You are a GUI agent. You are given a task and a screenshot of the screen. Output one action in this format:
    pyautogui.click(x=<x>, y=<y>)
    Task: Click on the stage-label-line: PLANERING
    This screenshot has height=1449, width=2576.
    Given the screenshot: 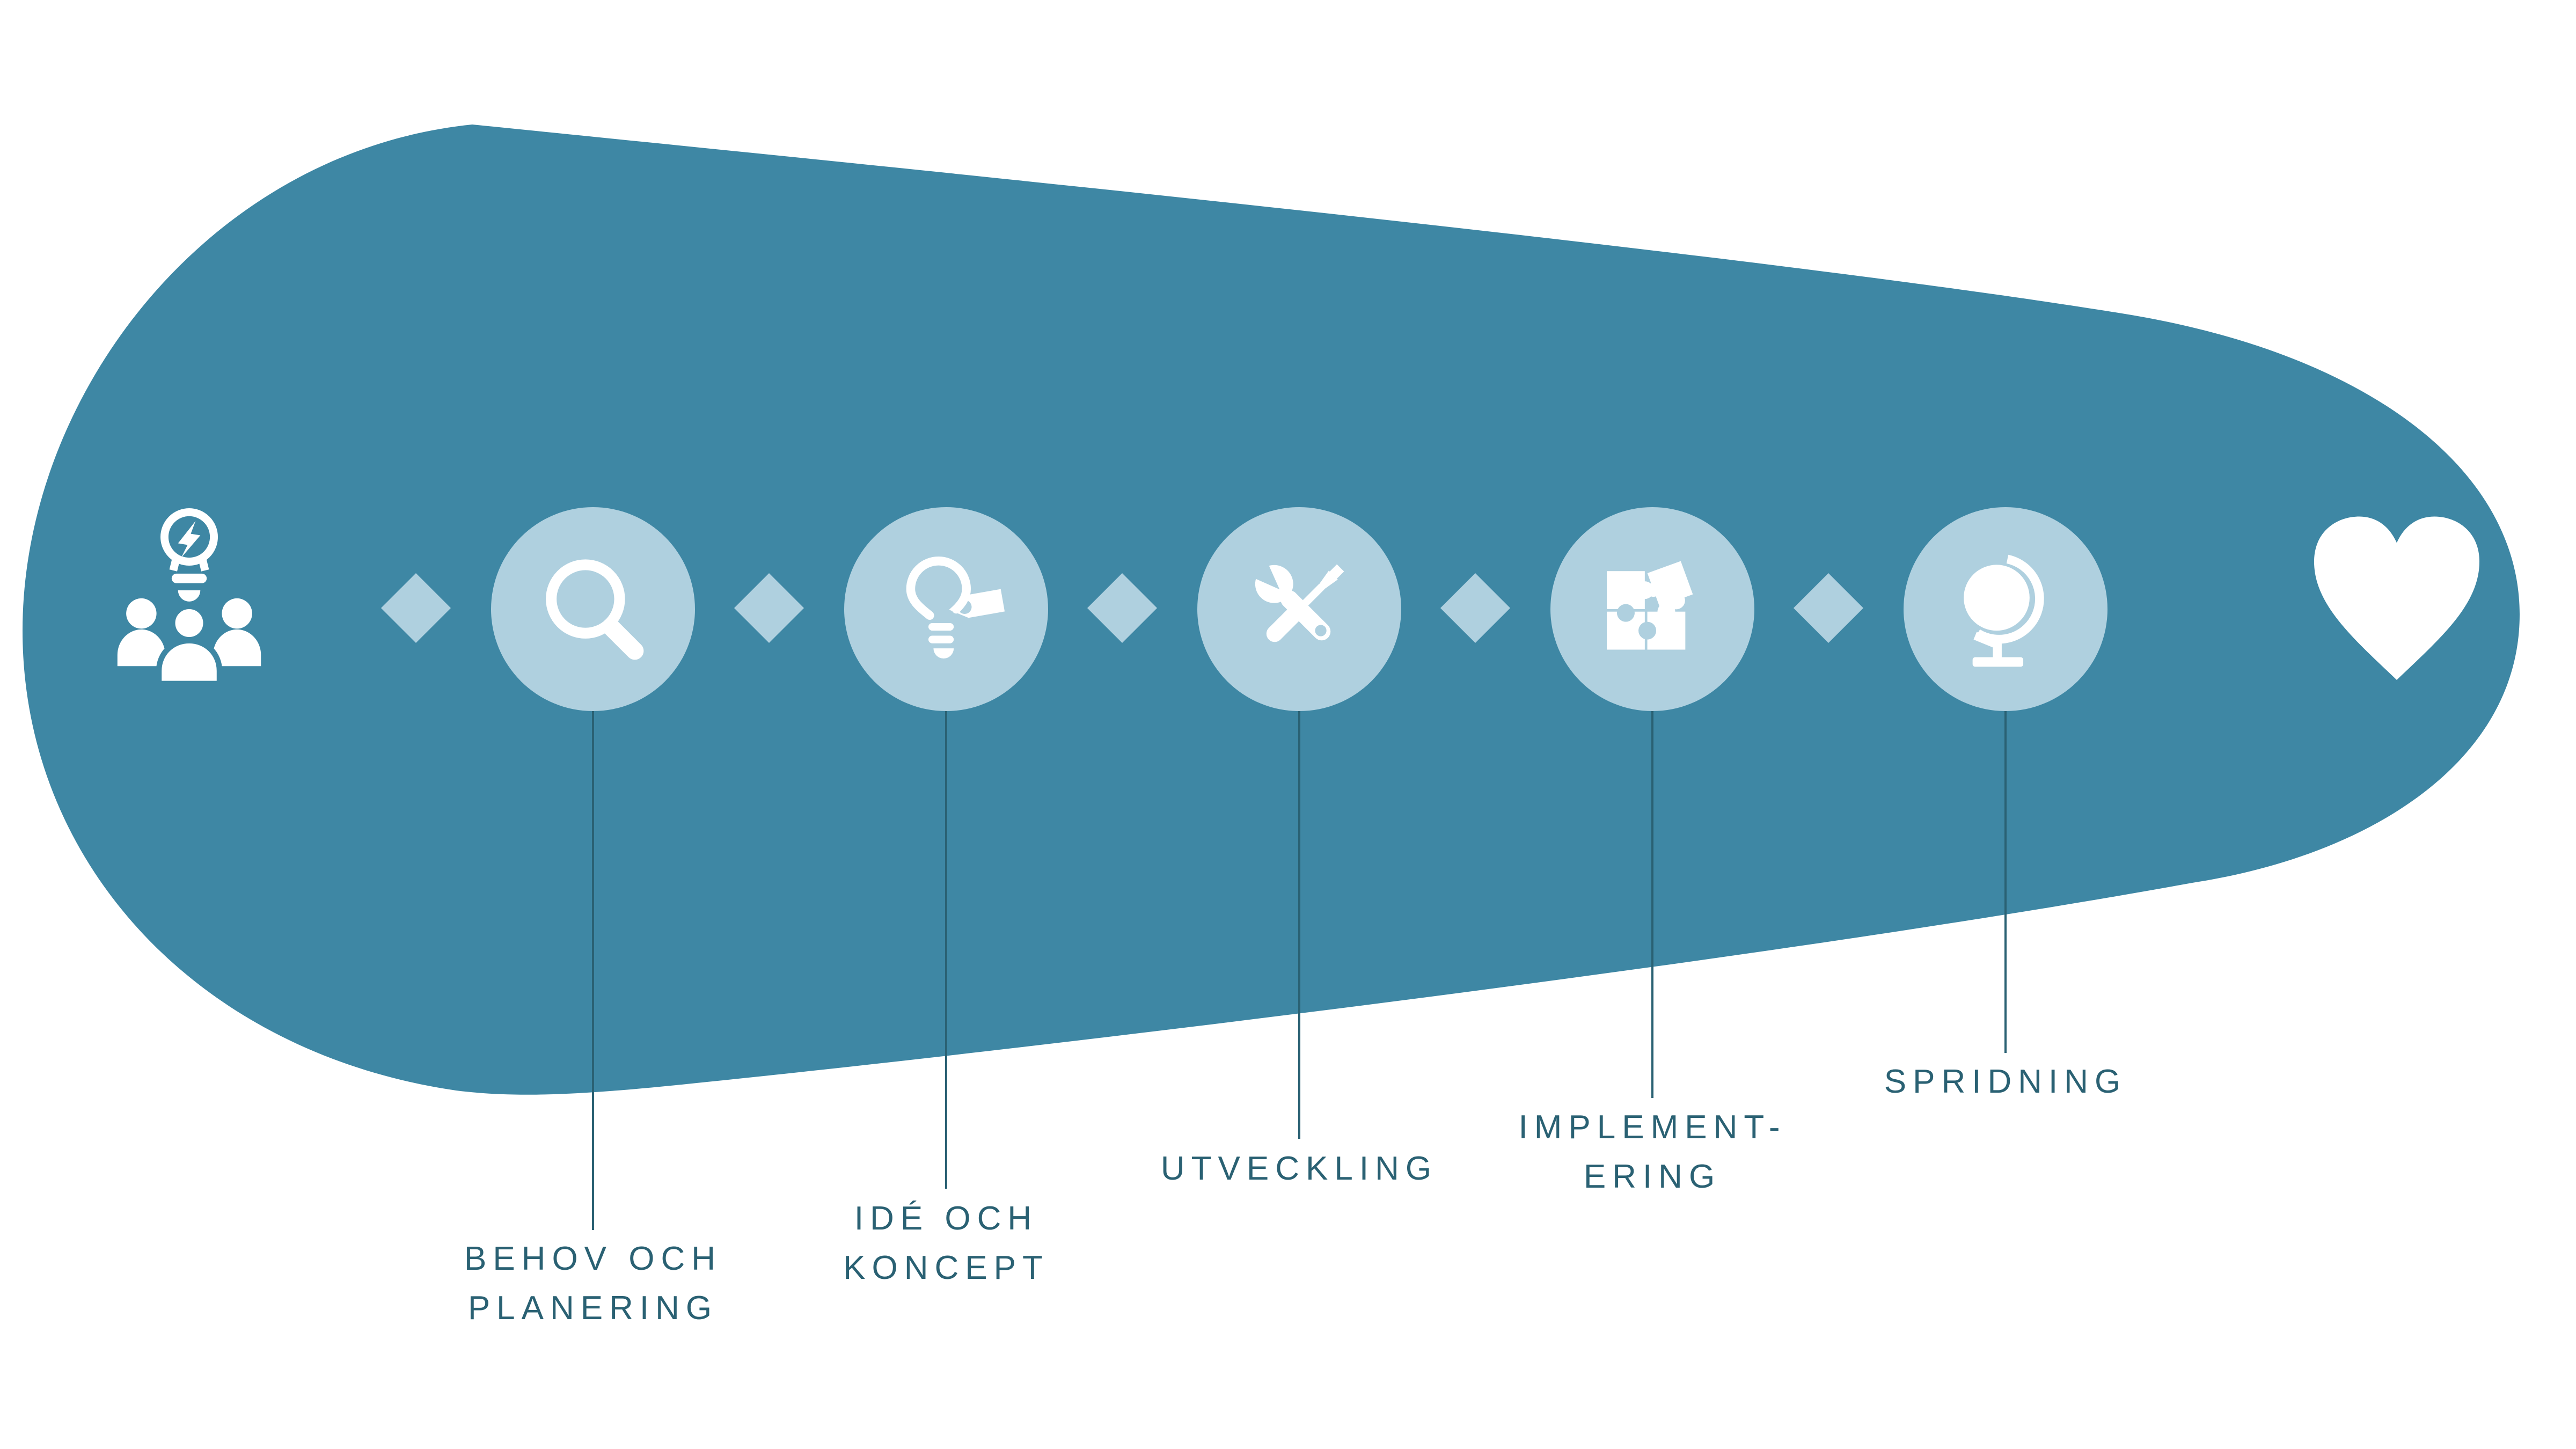 What is the action you would take?
    pyautogui.click(x=593, y=1308)
    